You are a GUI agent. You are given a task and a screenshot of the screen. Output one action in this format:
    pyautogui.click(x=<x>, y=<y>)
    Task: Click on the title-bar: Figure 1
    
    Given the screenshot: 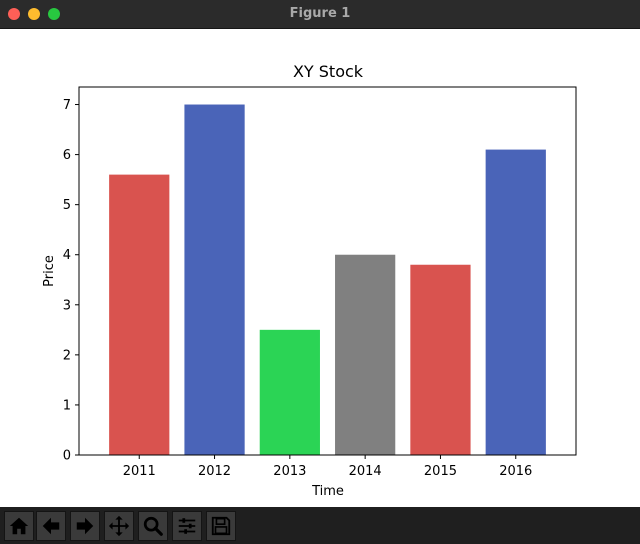 What is the action you would take?
    pyautogui.click(x=320, y=14)
    